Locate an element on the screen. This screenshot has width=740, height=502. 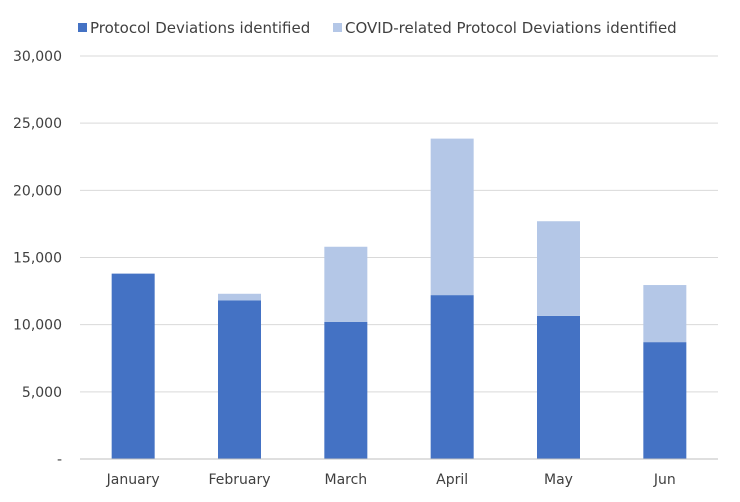
y-axis-tick-labels: - 5,000 10,000 15,000 20,000 25,000 30,000 is located at coordinates (37, 258).